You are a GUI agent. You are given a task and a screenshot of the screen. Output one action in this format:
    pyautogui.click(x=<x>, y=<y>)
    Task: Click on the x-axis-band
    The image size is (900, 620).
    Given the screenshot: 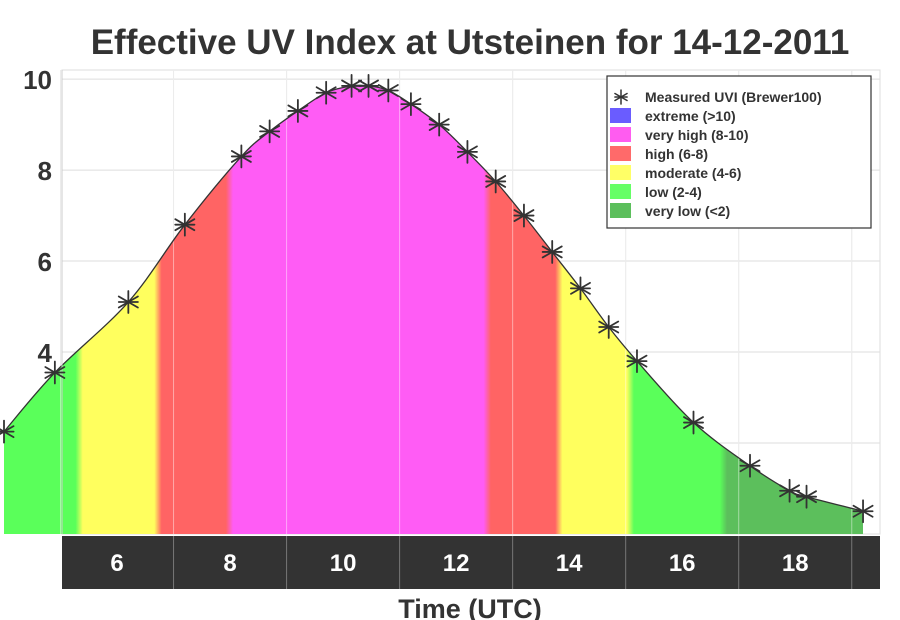 What is the action you would take?
    pyautogui.click(x=471, y=562)
    